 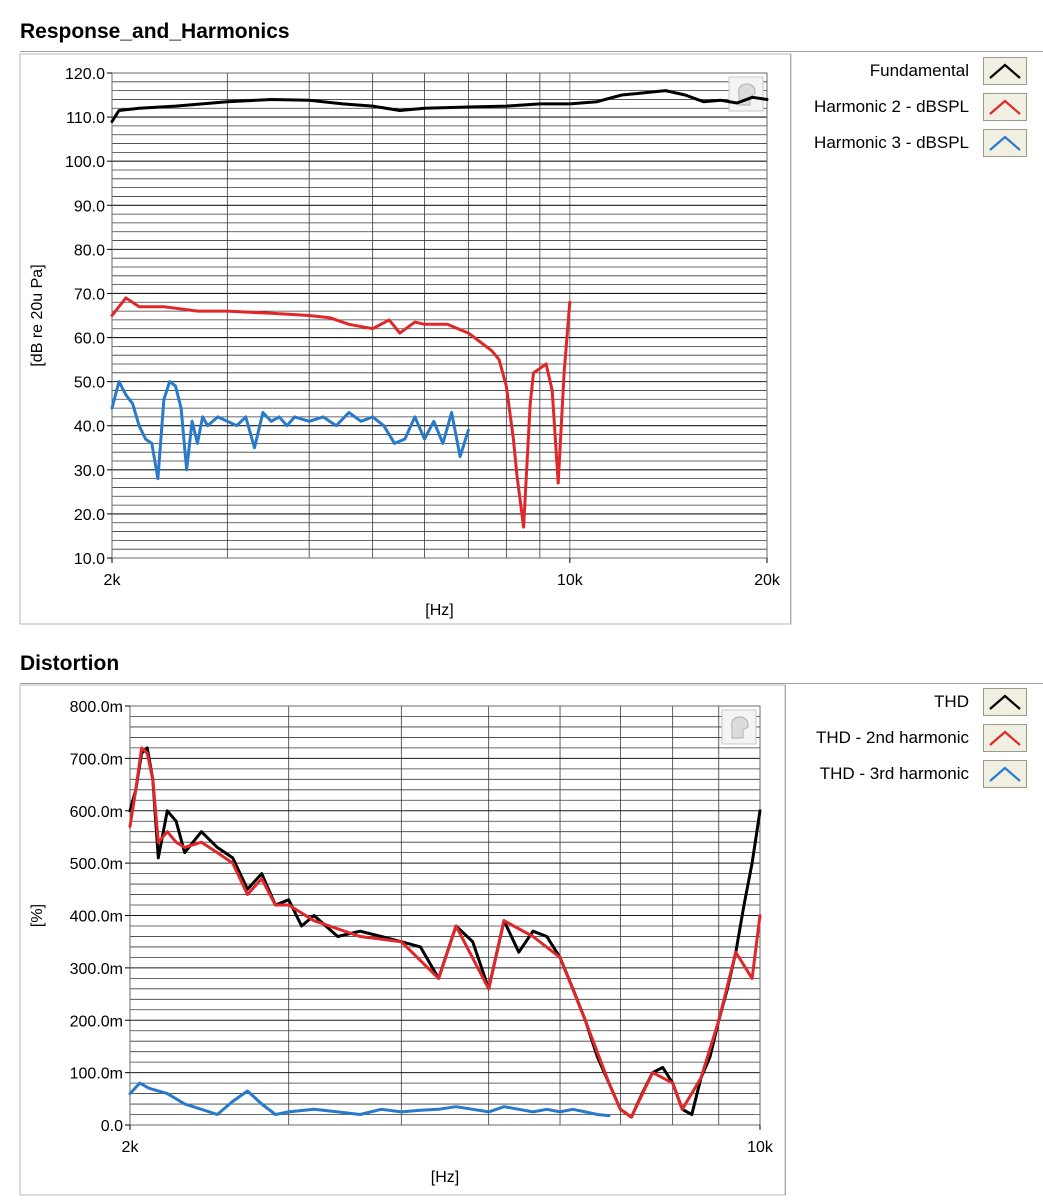 I want to click on y-axis-label: [dB re 20u Pa], so click(x=37, y=315).